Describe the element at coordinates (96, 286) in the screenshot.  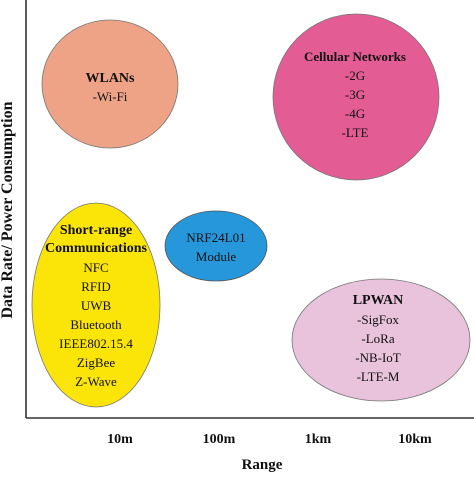
I see `short-range-item: RFID` at that location.